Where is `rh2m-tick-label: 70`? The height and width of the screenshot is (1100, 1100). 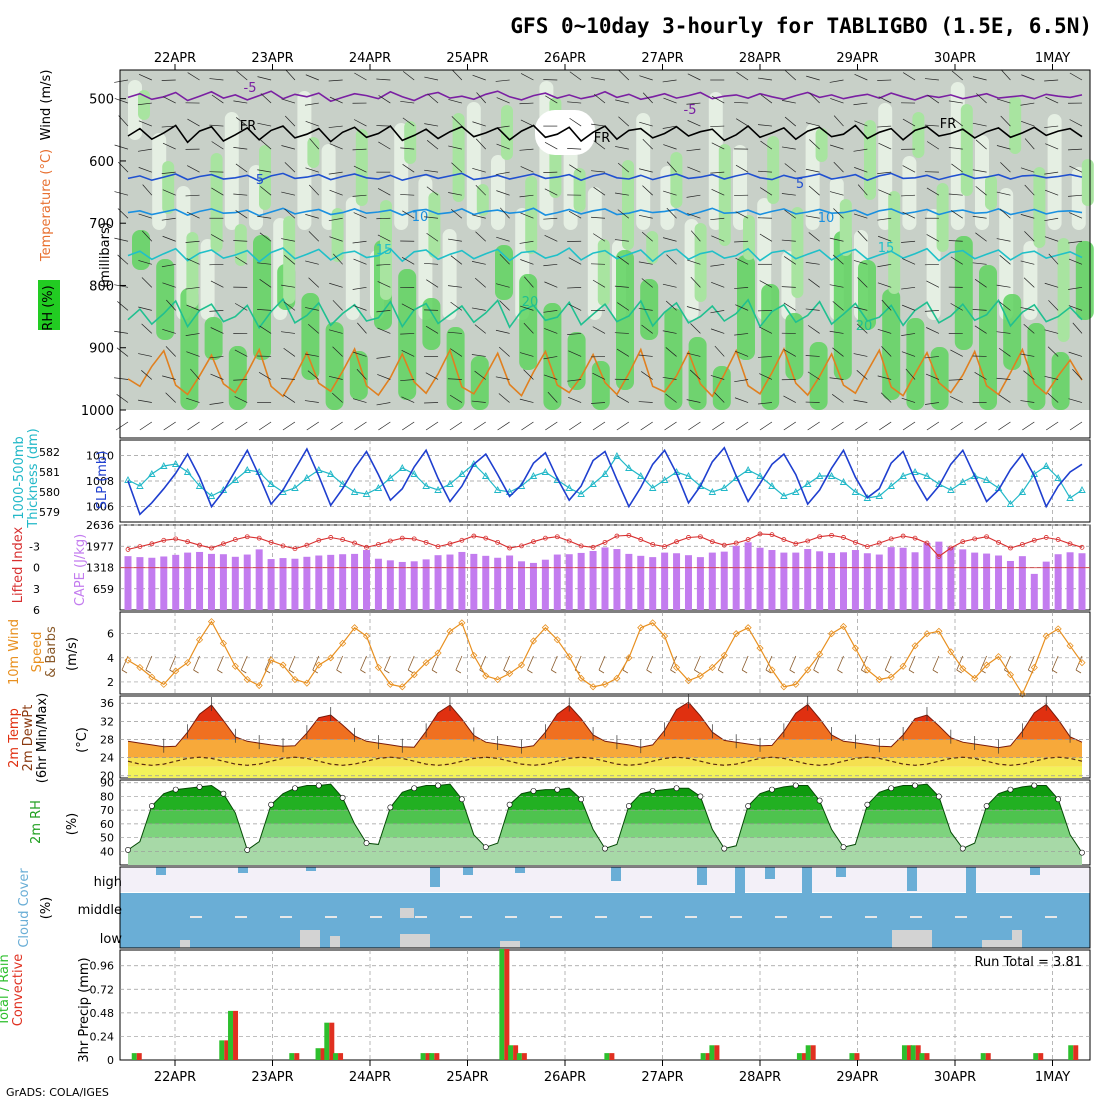 rh2m-tick-label: 70 is located at coordinates (107, 810).